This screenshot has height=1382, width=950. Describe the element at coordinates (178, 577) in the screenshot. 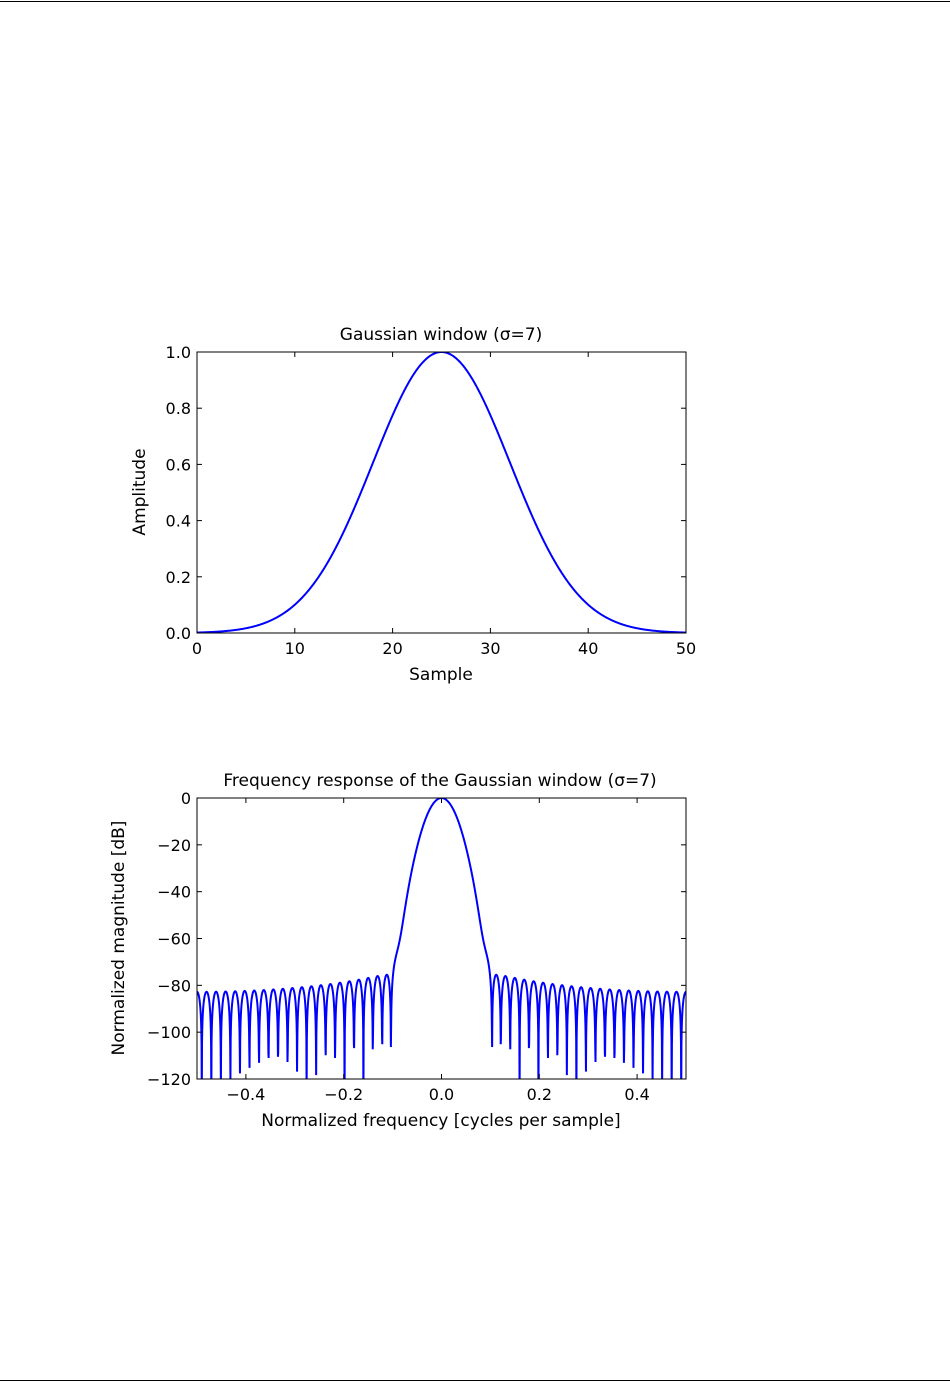

I see `y-tick-label: 0.2` at that location.